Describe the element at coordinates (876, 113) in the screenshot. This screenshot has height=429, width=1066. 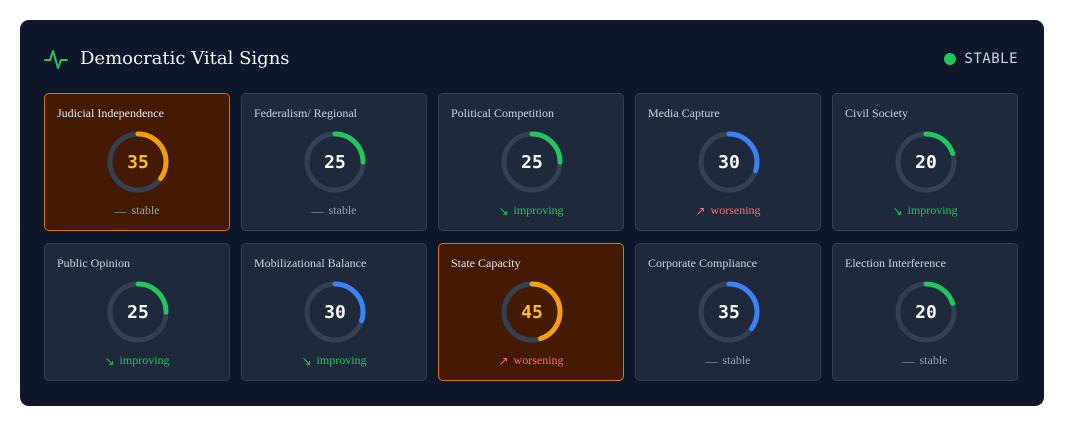
I see `metric-label: Civil Society` at that location.